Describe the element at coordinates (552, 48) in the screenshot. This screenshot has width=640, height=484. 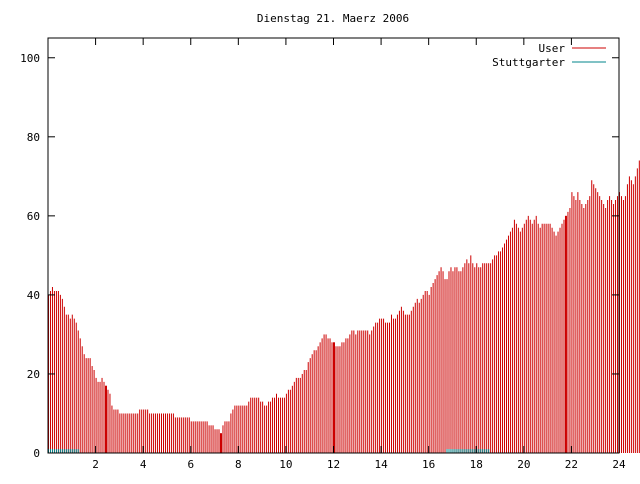
I see `legend-label-user: User` at that location.